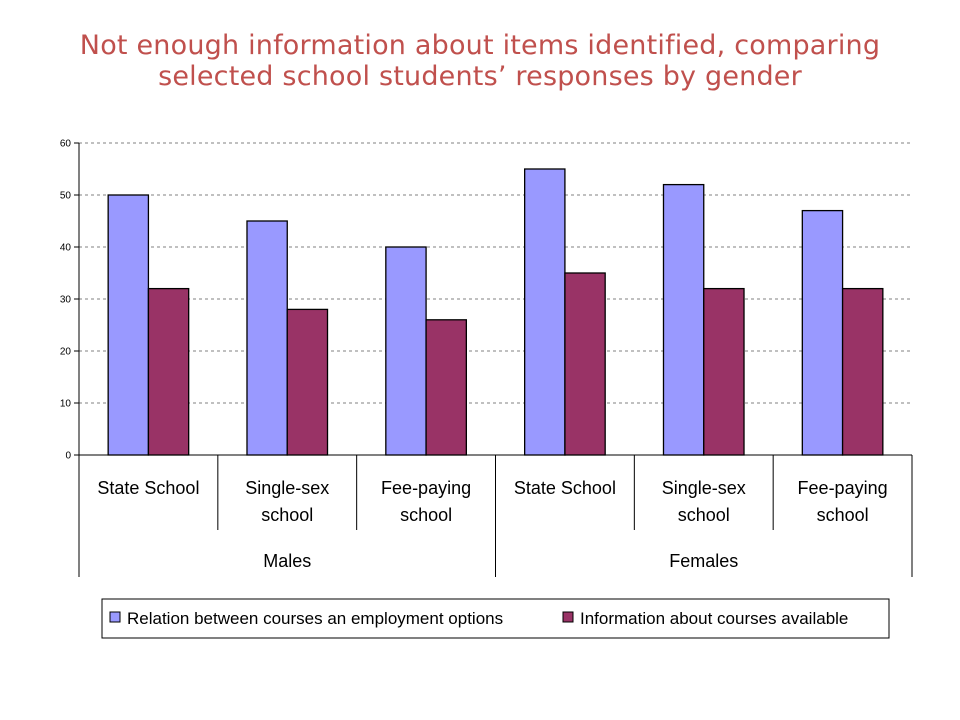  I want to click on y-tick-label: 0, so click(68, 456).